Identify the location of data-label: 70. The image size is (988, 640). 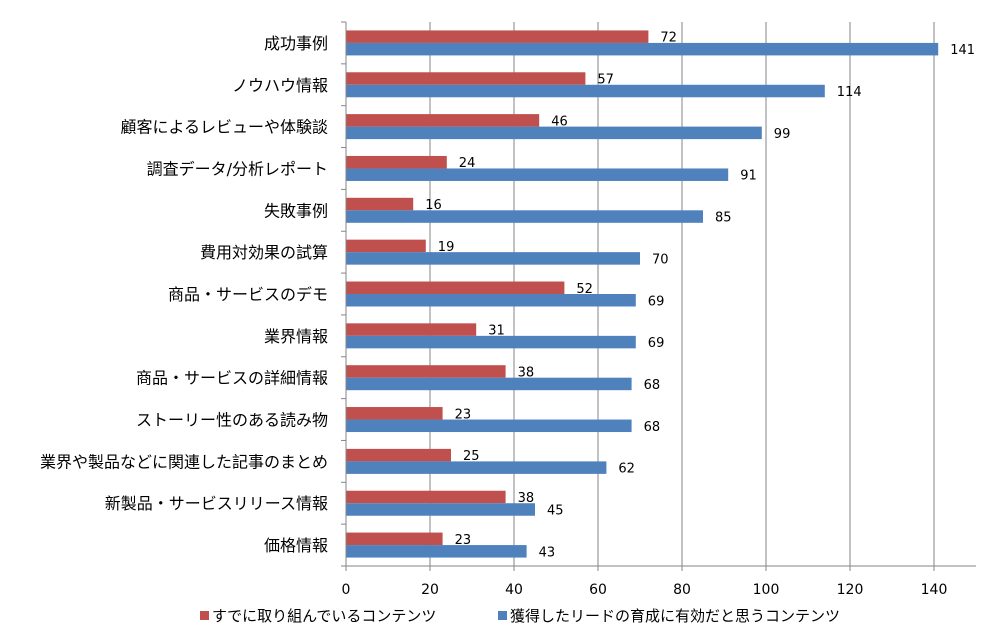
(660, 259).